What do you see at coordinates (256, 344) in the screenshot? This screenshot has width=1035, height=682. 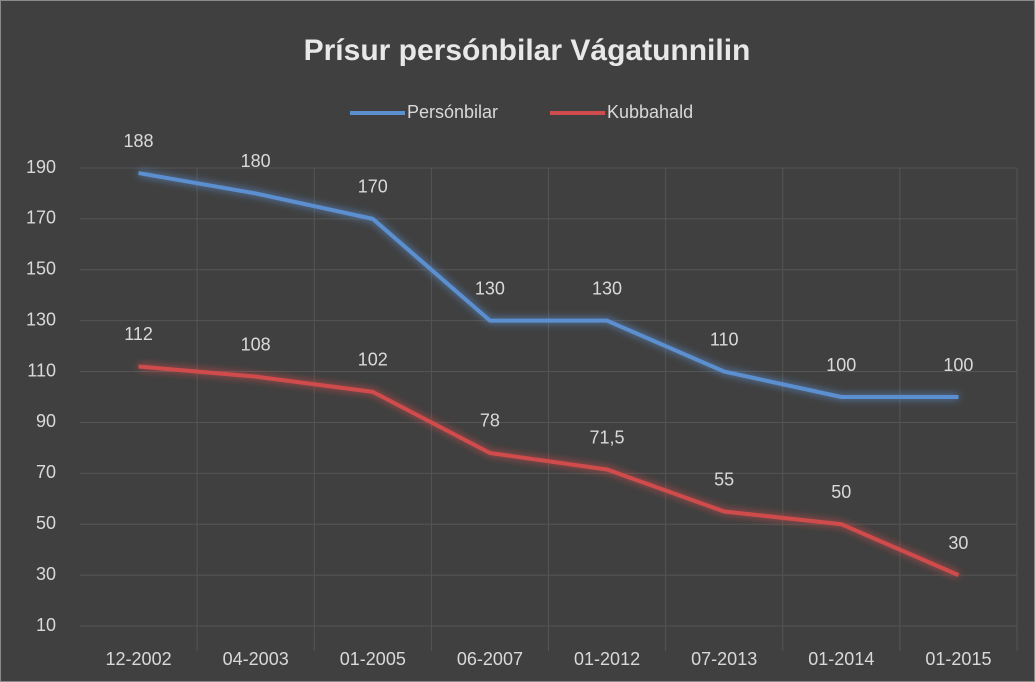 I see `data-label: 108` at bounding box center [256, 344].